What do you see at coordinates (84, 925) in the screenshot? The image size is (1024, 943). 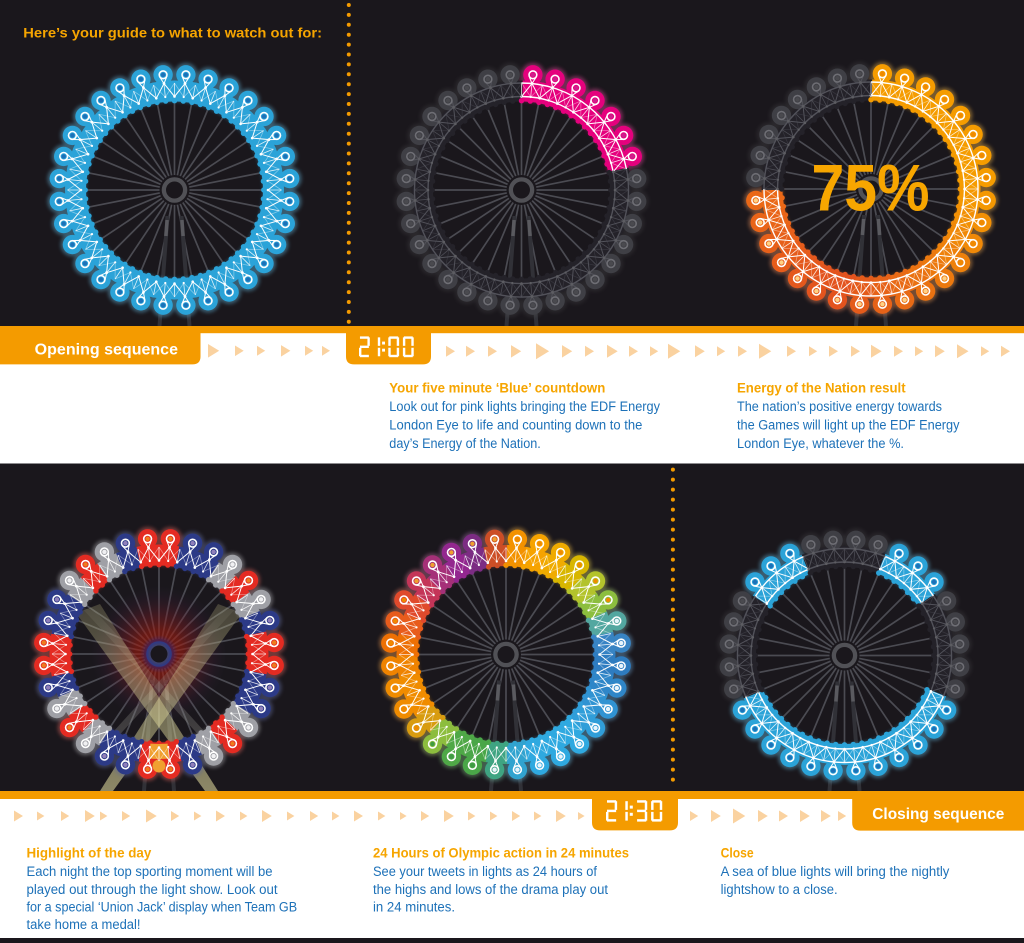 I see `svg-text: take home a medal!` at bounding box center [84, 925].